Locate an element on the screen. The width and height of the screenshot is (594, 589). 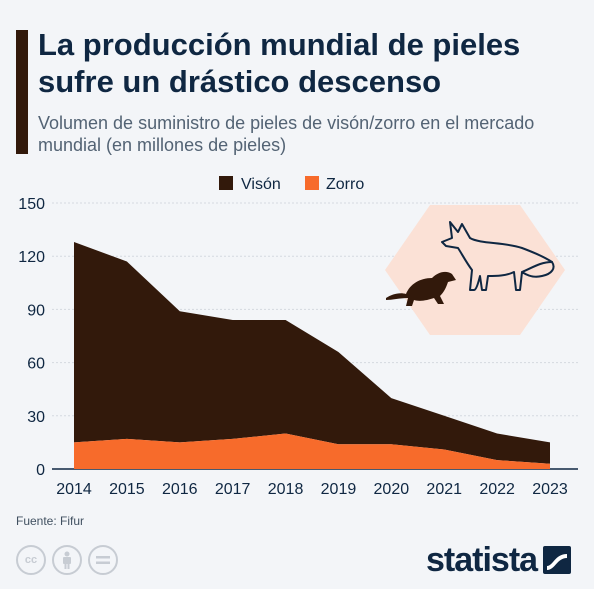
equal-glyph is located at coordinates (103, 560).